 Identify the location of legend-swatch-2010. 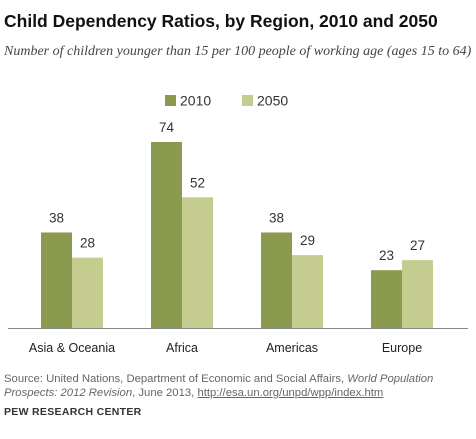
(170, 100).